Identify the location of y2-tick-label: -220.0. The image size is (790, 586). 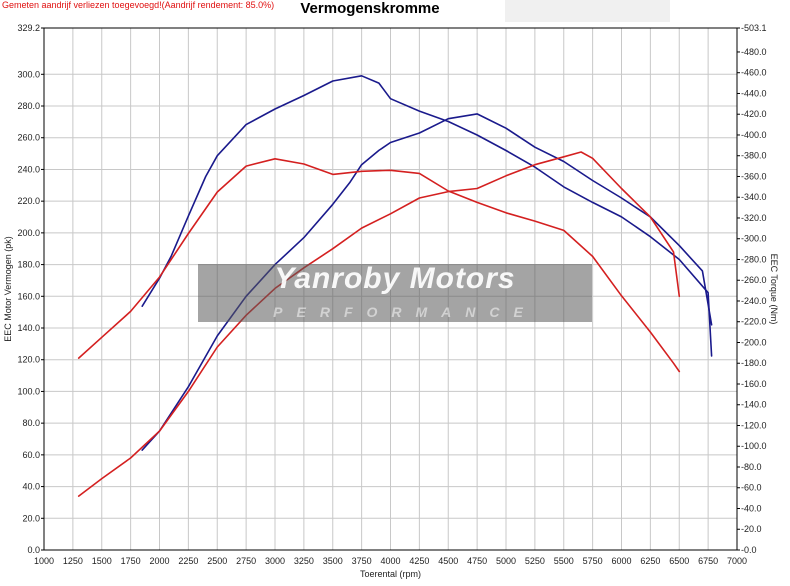
(754, 322).